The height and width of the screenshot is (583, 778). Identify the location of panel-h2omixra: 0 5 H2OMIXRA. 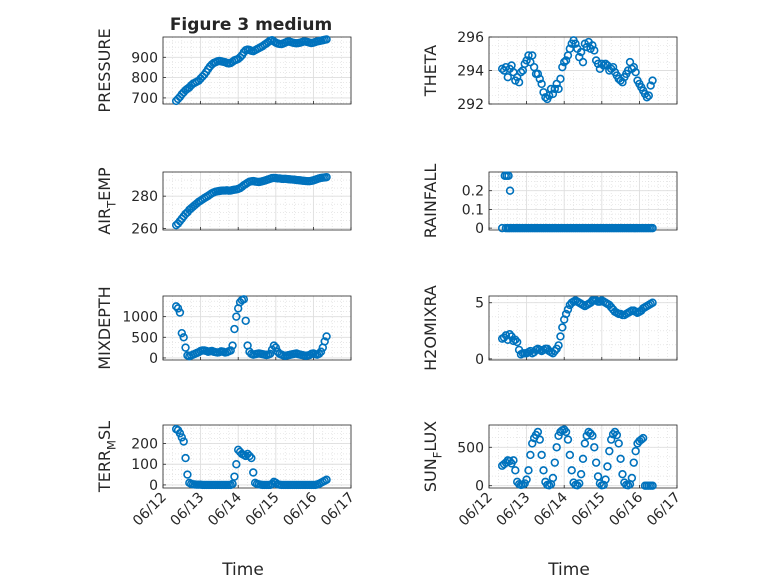
(549, 328).